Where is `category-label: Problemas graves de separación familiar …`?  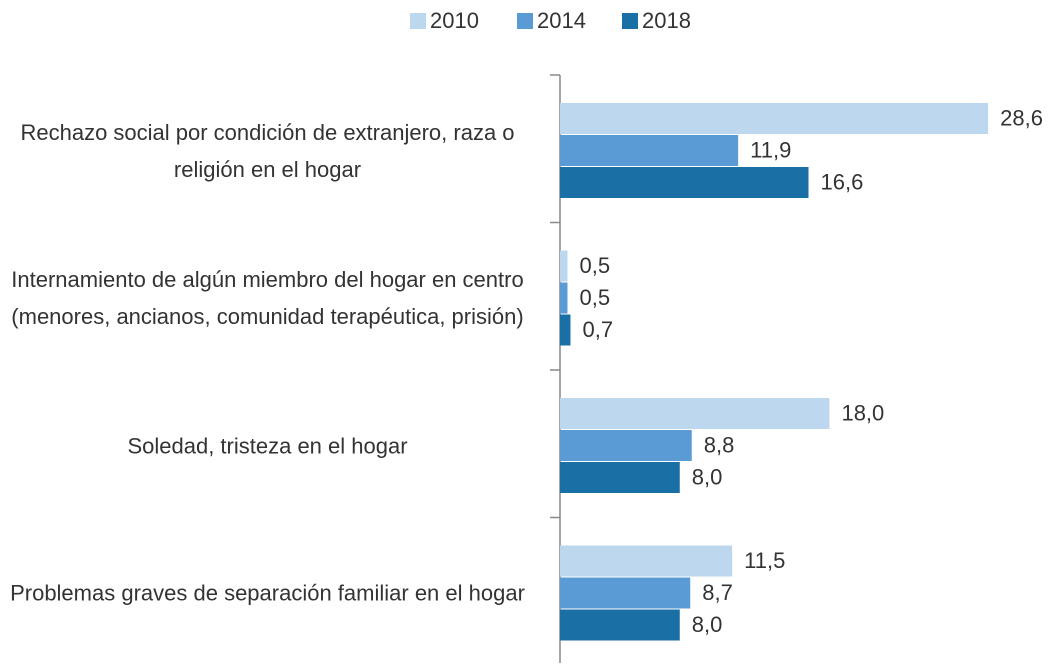 category-label: Problemas graves de separación familiar … is located at coordinates (267, 593).